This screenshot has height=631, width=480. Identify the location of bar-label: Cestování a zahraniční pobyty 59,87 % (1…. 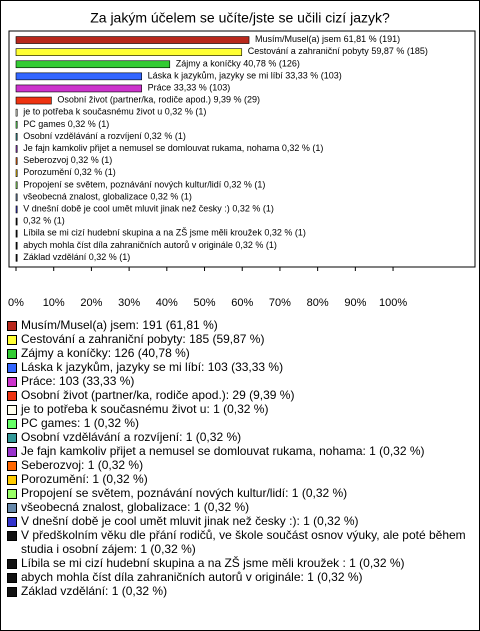
(338, 52).